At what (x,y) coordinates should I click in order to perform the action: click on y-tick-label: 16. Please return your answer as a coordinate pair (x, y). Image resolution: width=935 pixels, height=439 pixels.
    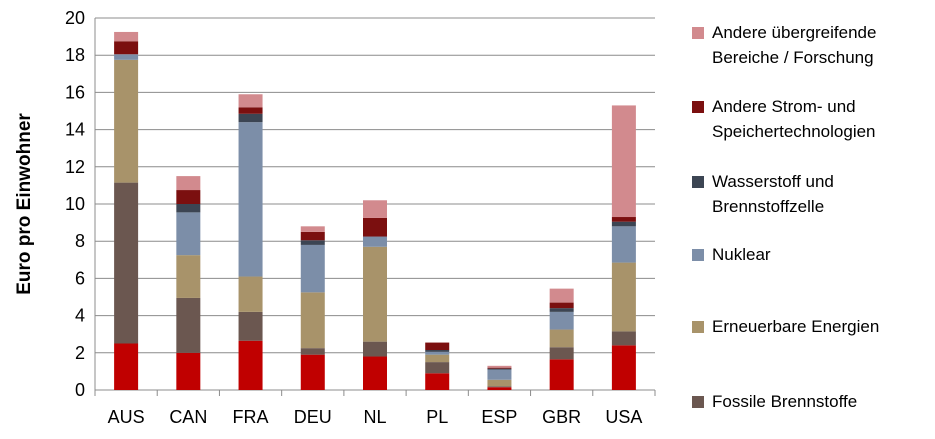
    Looking at the image, I should click on (75, 92).